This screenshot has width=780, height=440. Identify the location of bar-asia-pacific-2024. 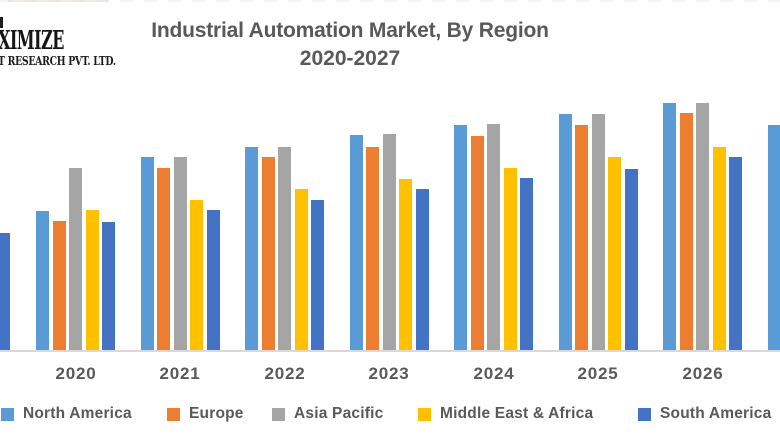
(493, 237).